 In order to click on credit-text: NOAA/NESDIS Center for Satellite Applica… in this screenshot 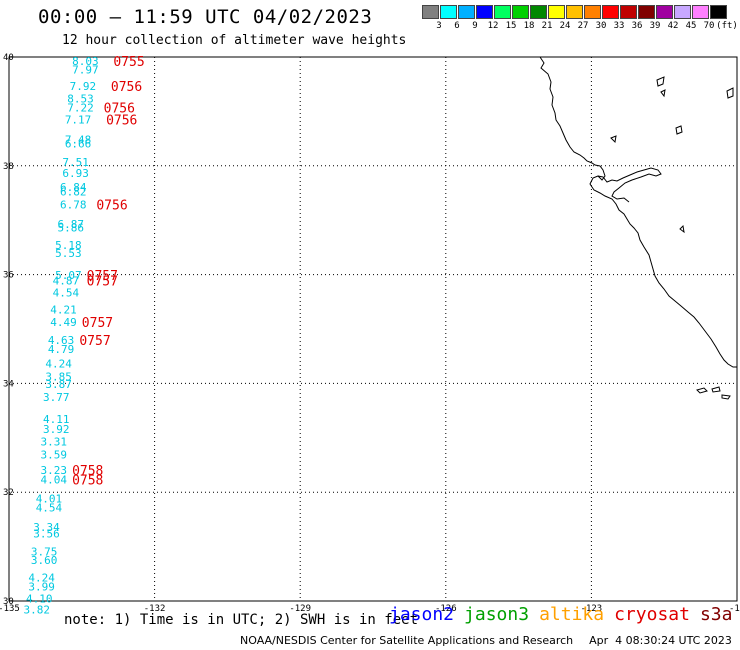, I will do `click(407, 640)`.